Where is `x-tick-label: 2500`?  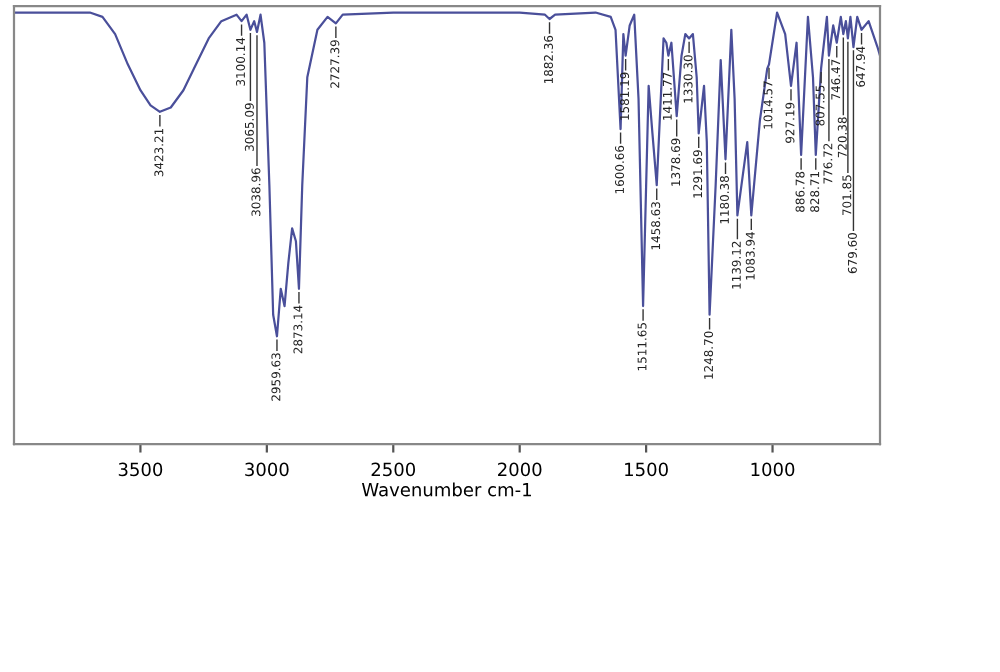 x-tick-label: 2500 is located at coordinates (393, 469).